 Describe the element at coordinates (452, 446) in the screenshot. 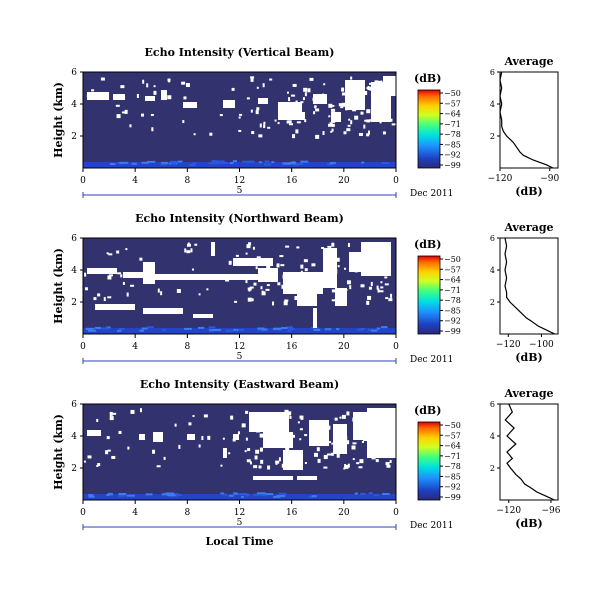

I see `colorbar-tick-label: −64` at that location.